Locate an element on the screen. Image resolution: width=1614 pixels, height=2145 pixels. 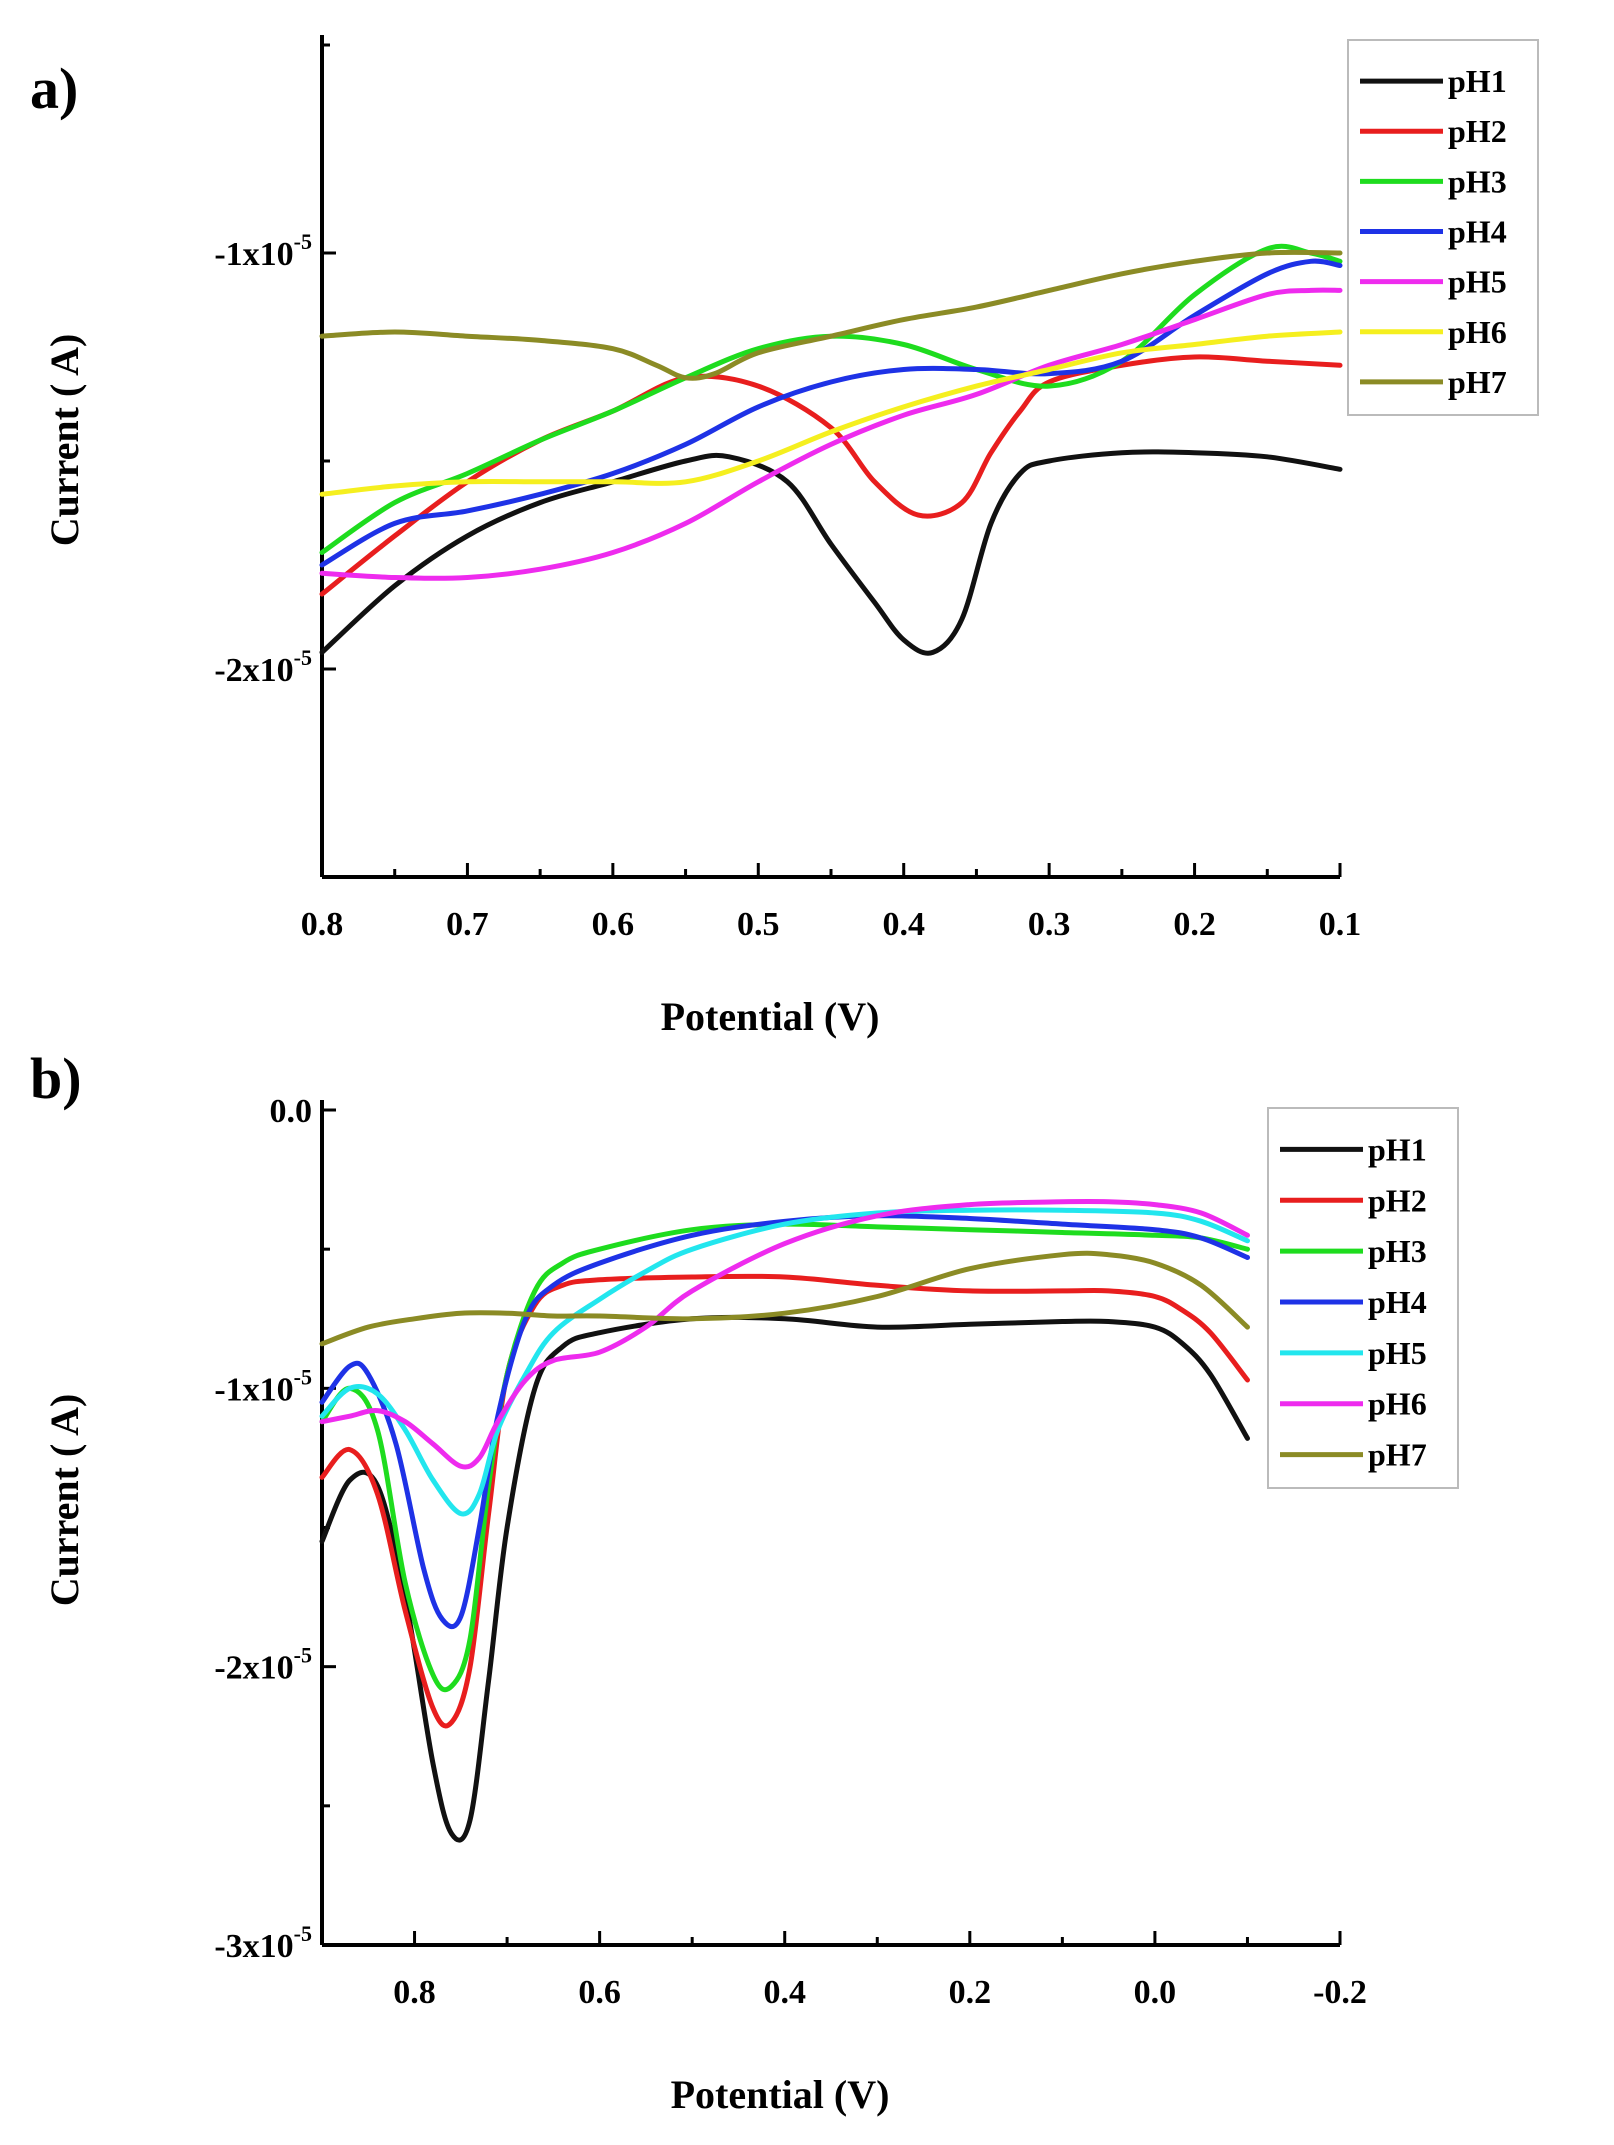
x-tick-label-b: 0.8 is located at coordinates (414, 1992).